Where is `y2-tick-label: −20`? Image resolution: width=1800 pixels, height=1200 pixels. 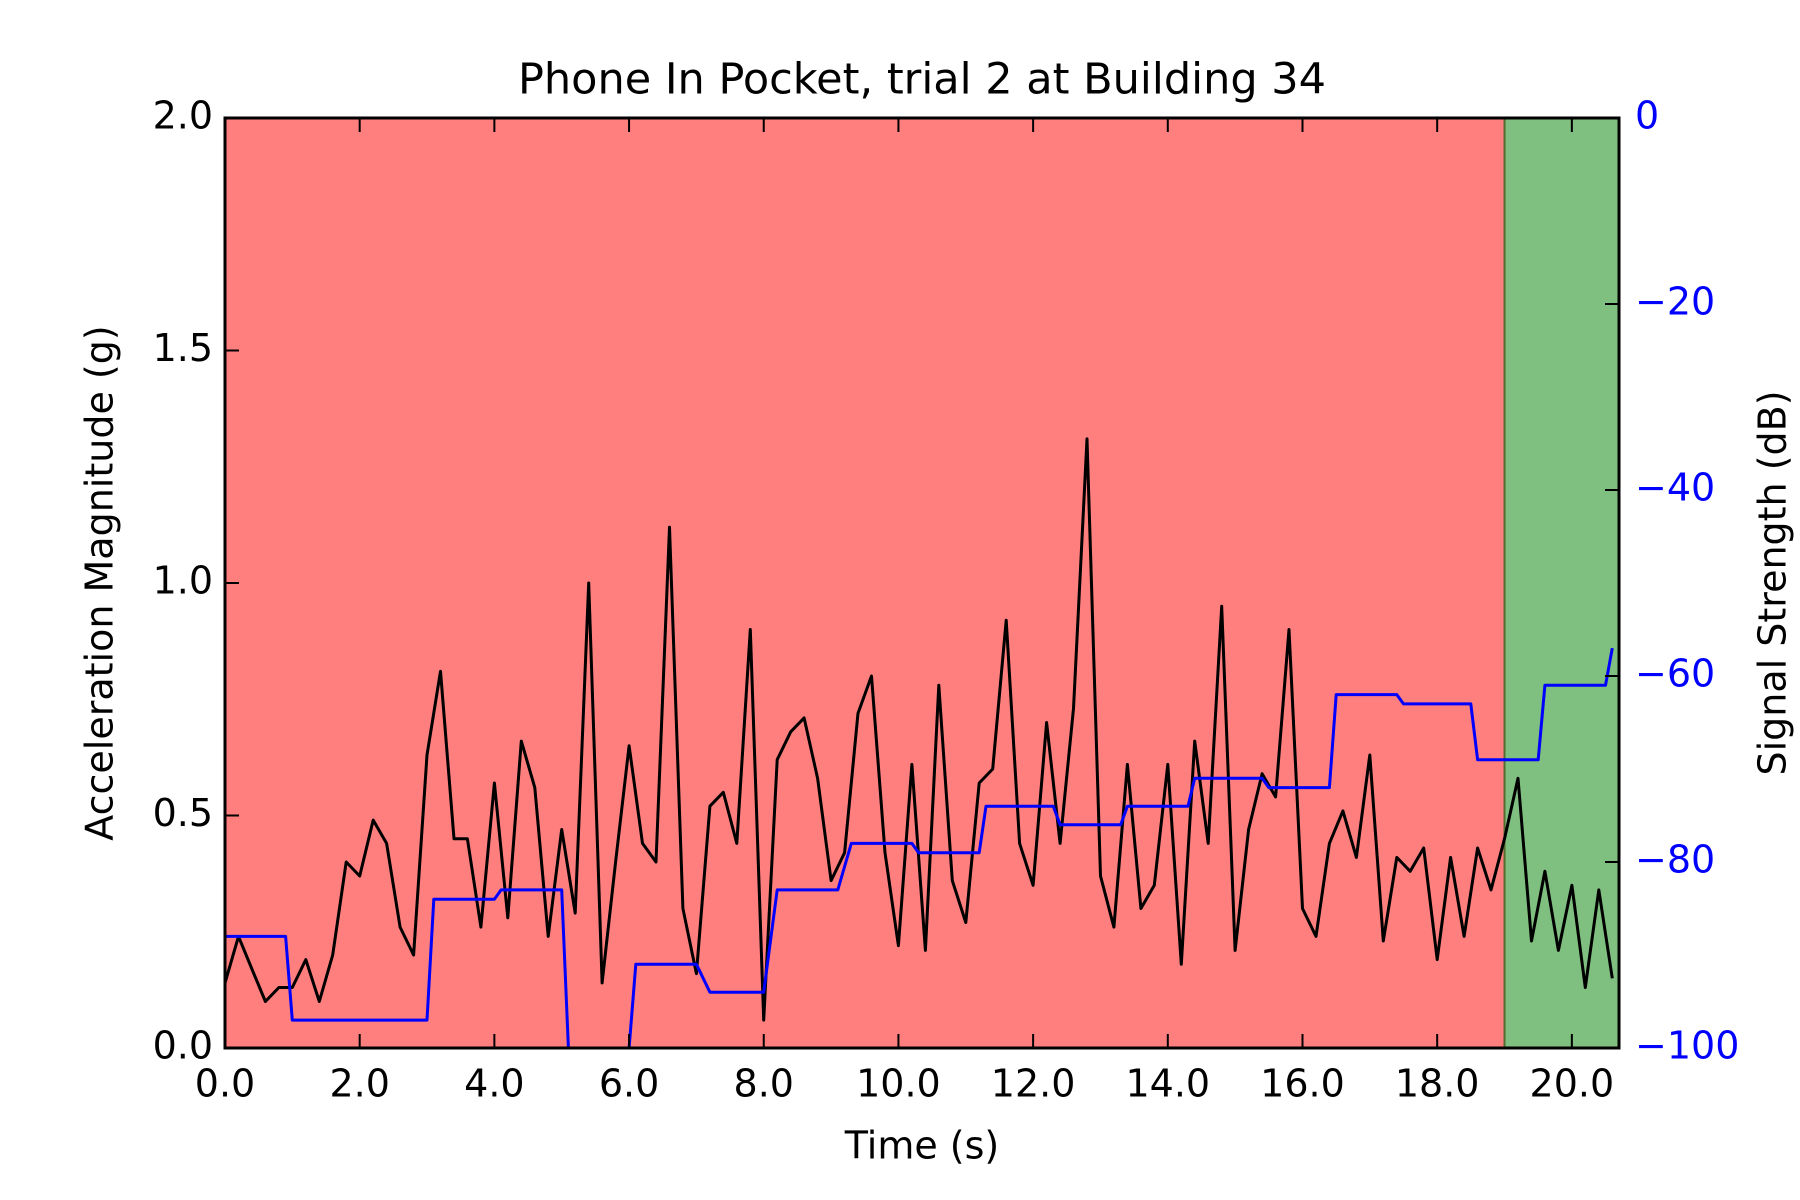
y2-tick-label: −20 is located at coordinates (1675, 302).